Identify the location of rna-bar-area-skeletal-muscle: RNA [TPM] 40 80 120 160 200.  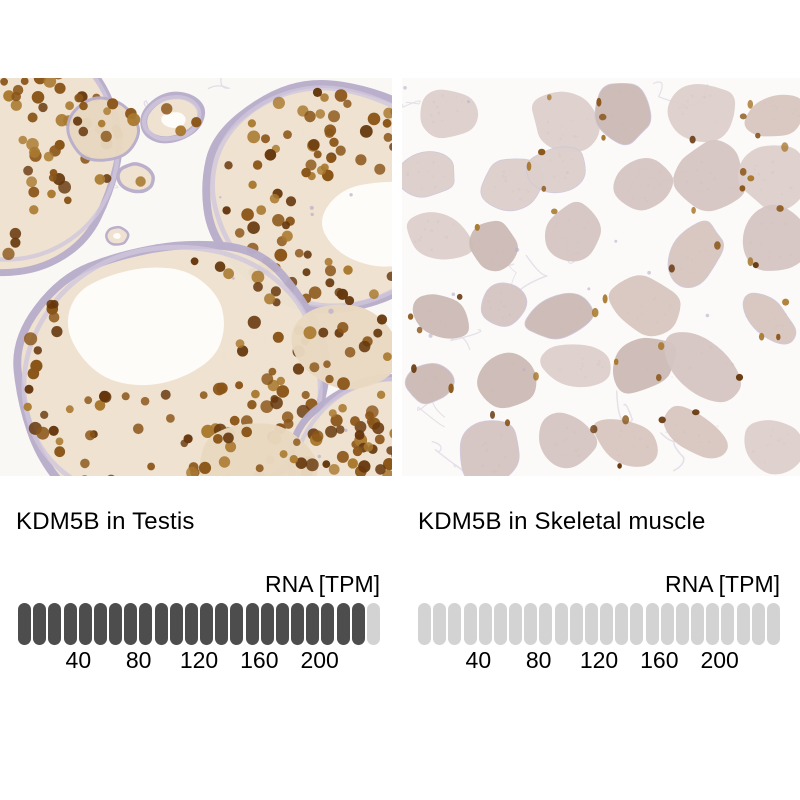
(599, 623).